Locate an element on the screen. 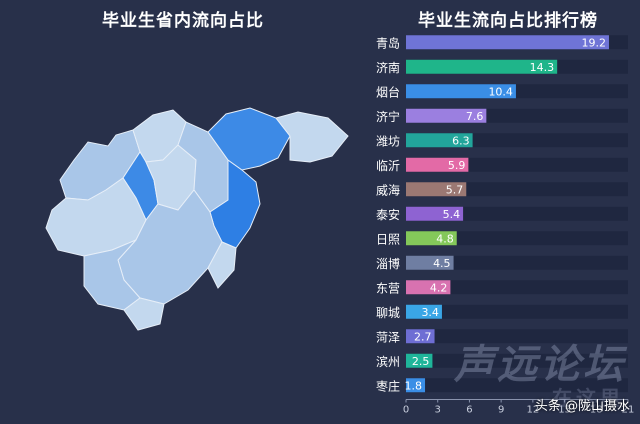  x-tick-label: 9 is located at coordinates (501, 410).